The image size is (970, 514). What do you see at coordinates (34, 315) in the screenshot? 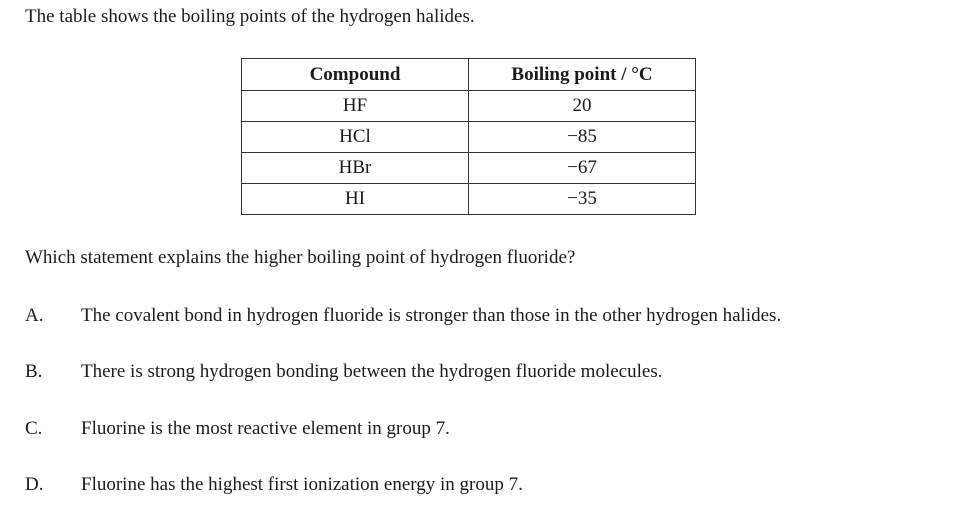
I see `option-letter: A.` at bounding box center [34, 315].